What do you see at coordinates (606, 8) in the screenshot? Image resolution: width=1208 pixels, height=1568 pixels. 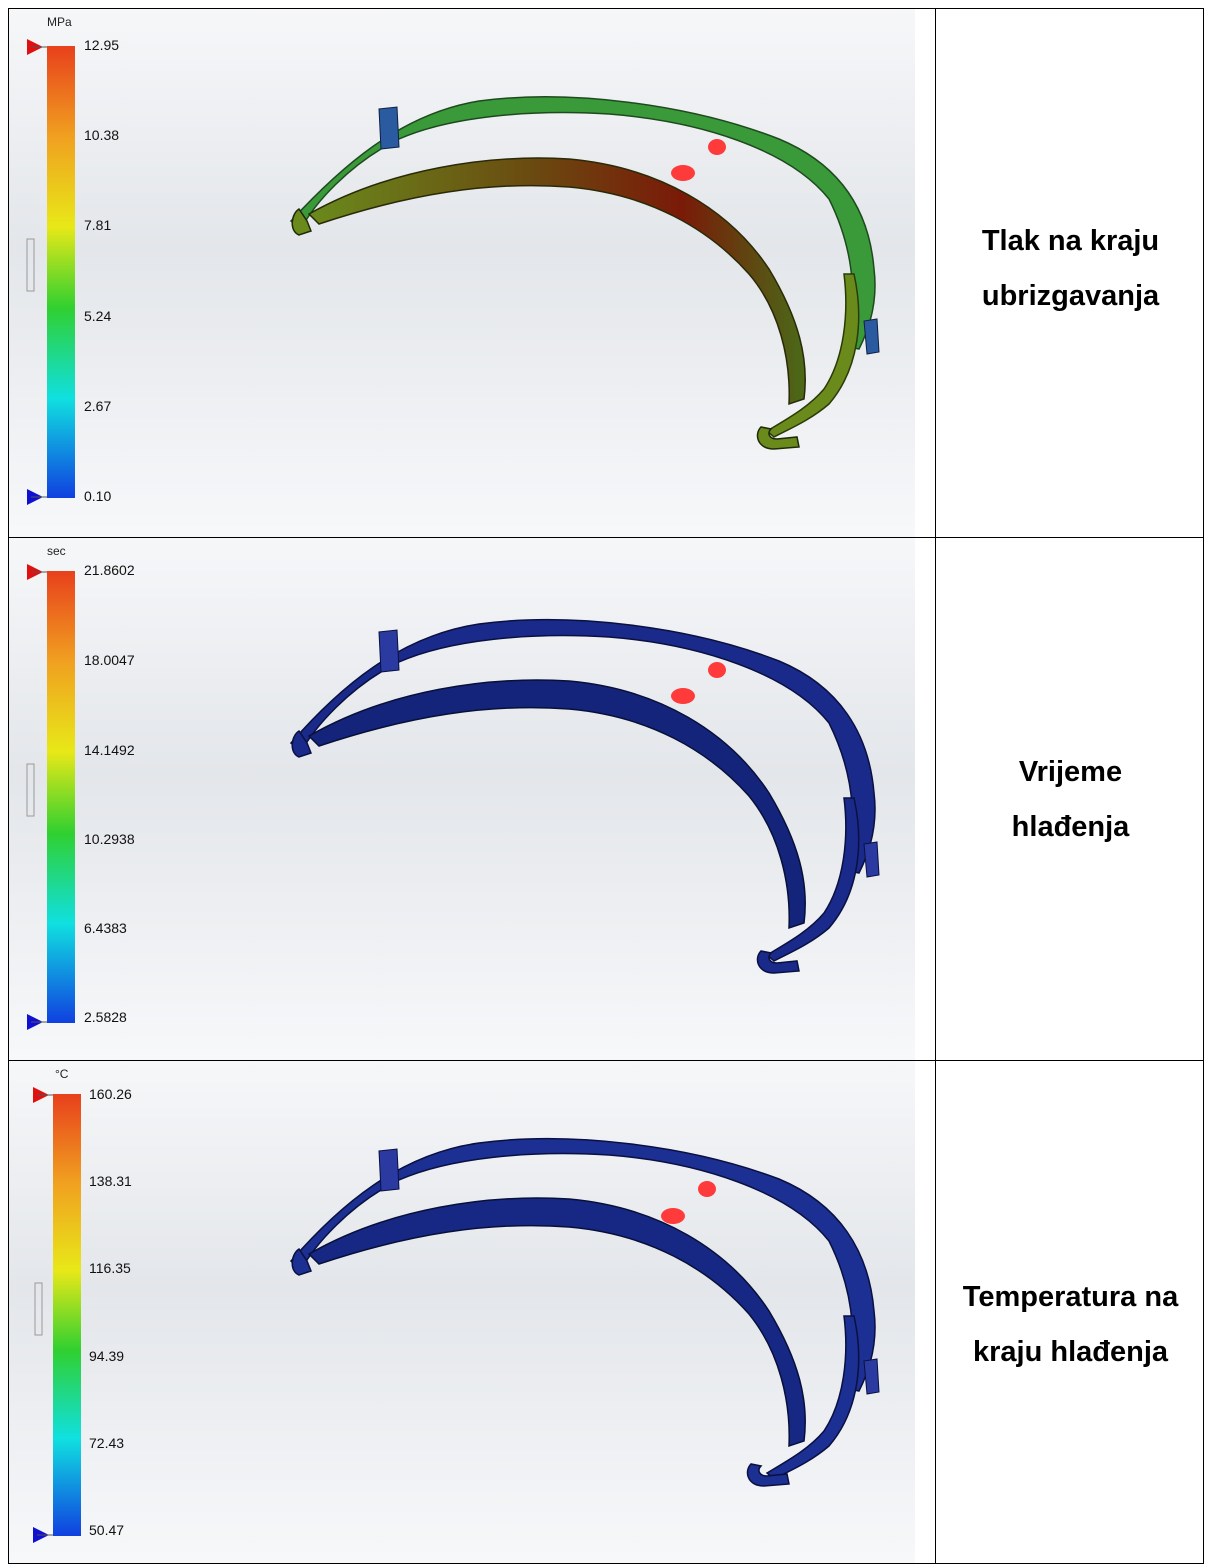 I see `table-border-top` at bounding box center [606, 8].